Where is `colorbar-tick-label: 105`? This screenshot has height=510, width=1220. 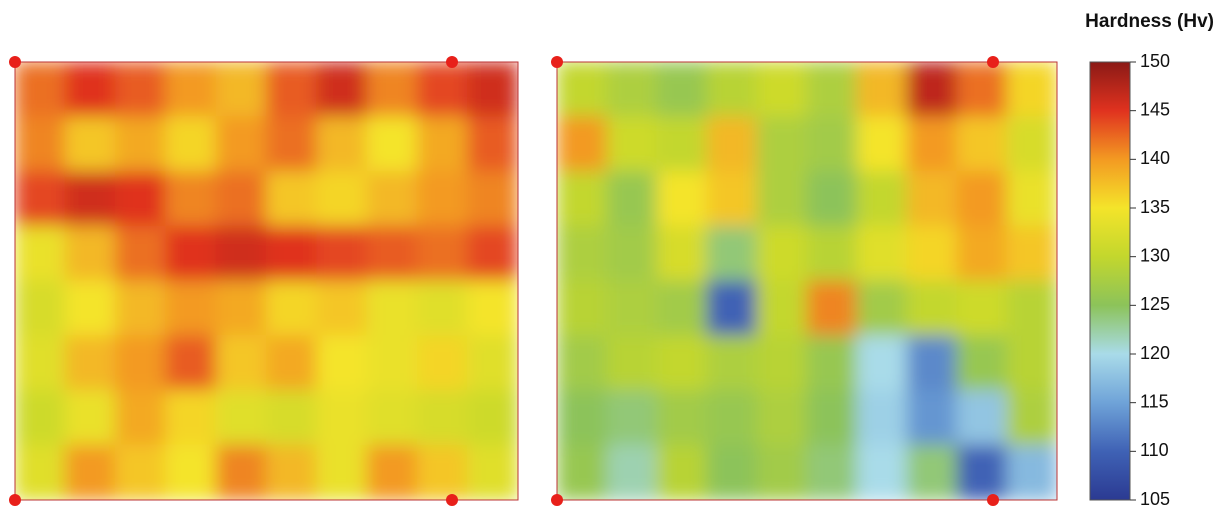 colorbar-tick-label: 105 is located at coordinates (1155, 499).